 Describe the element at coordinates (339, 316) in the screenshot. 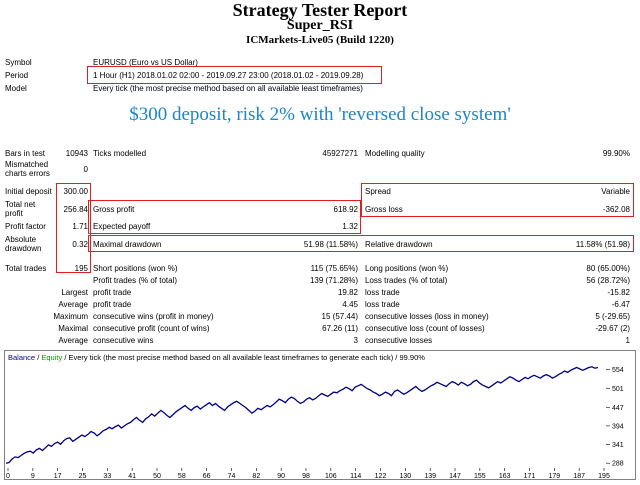

I see `maxwins-value: 15 (57.44)` at that location.